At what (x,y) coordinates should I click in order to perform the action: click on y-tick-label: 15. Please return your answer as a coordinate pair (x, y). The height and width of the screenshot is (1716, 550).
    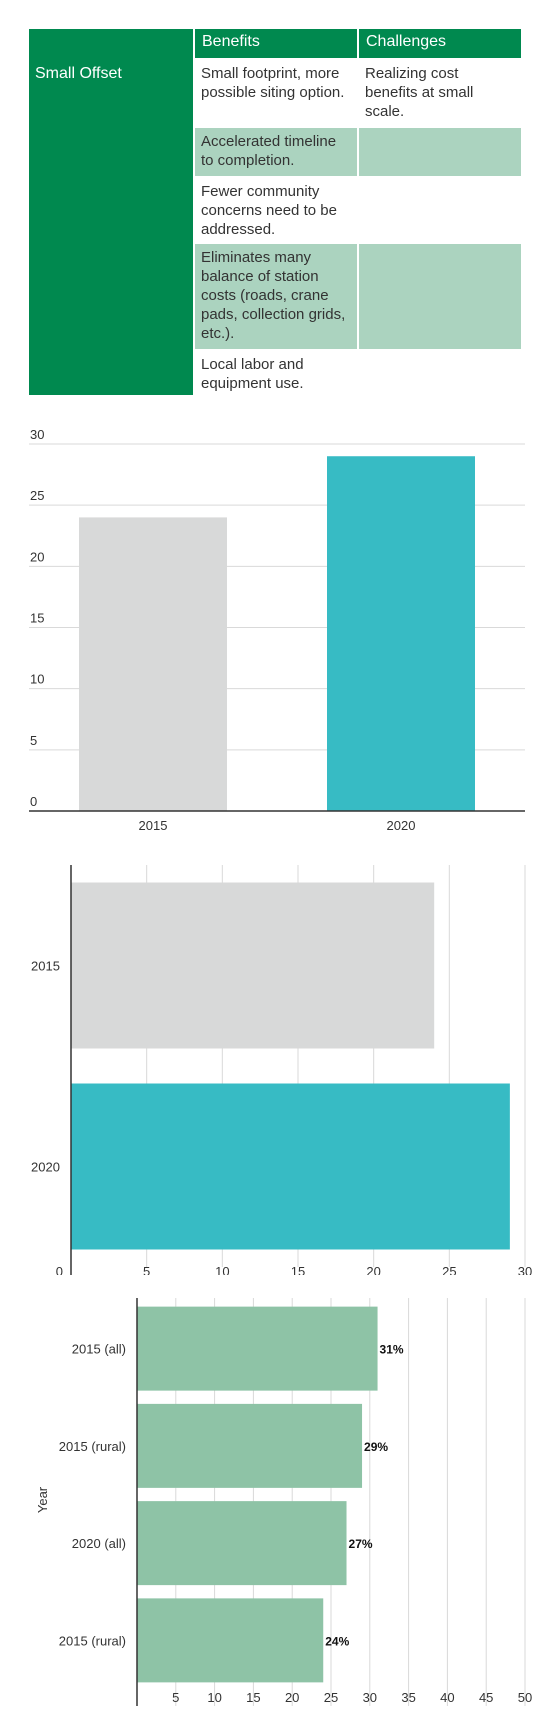
    Looking at the image, I should click on (37, 618).